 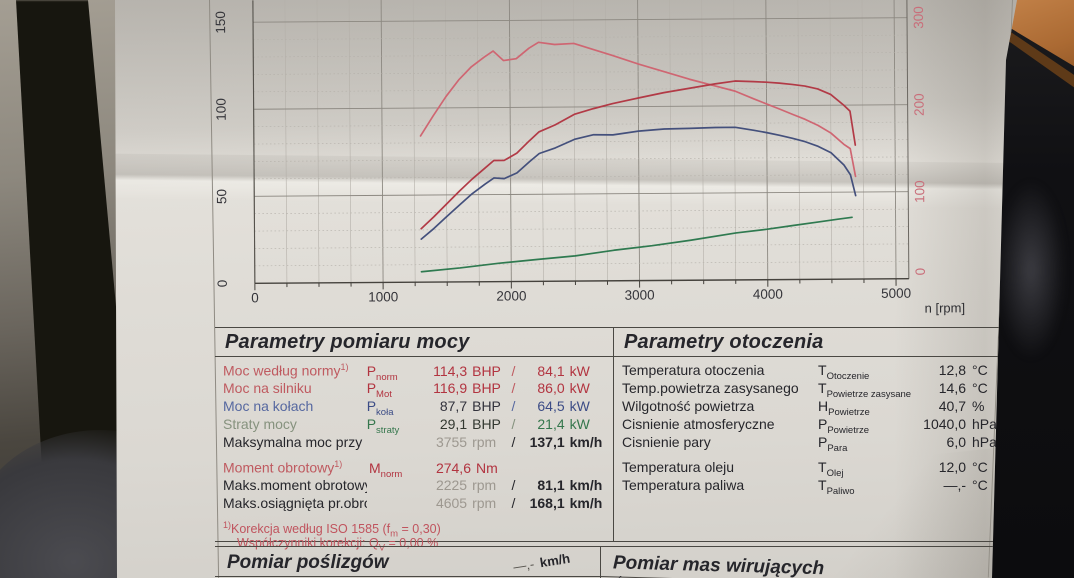 I want to click on rotating-mass-title: Pomiar mas wirujących, so click(x=802, y=564).